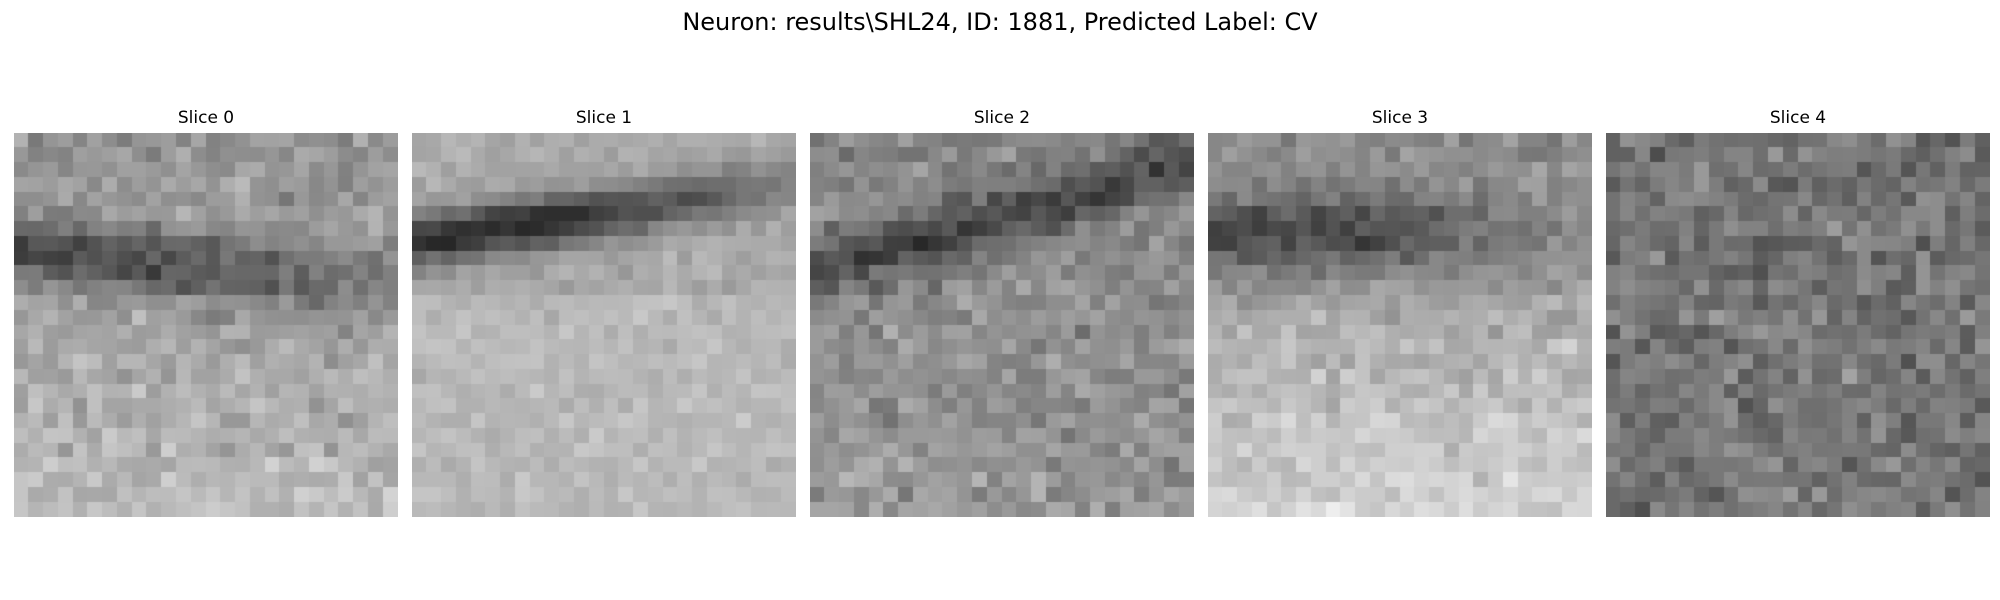 This screenshot has width=2000, height=600. I want to click on slice-title: Slice 3, so click(1400, 118).